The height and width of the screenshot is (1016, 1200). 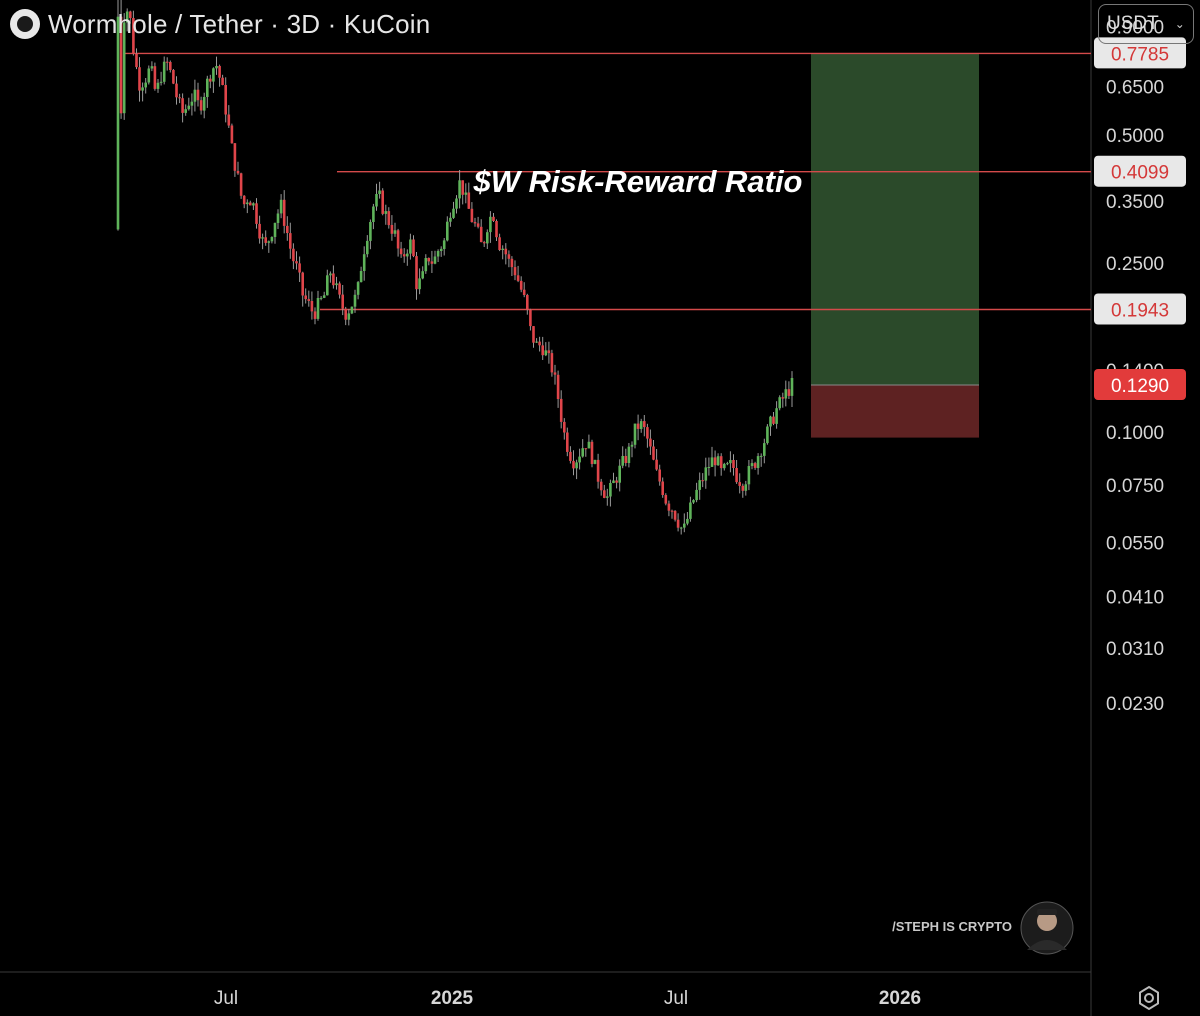 What do you see at coordinates (239, 23) in the screenshot?
I see `symbol-title: Wormhole / Tether · 3D · KuCoin` at bounding box center [239, 23].